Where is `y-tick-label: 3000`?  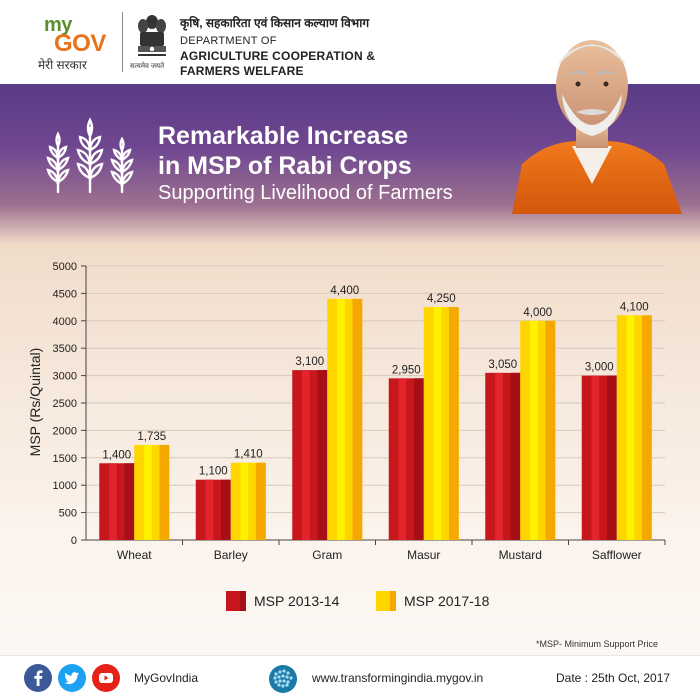 y-tick-label: 3000 is located at coordinates (65, 377).